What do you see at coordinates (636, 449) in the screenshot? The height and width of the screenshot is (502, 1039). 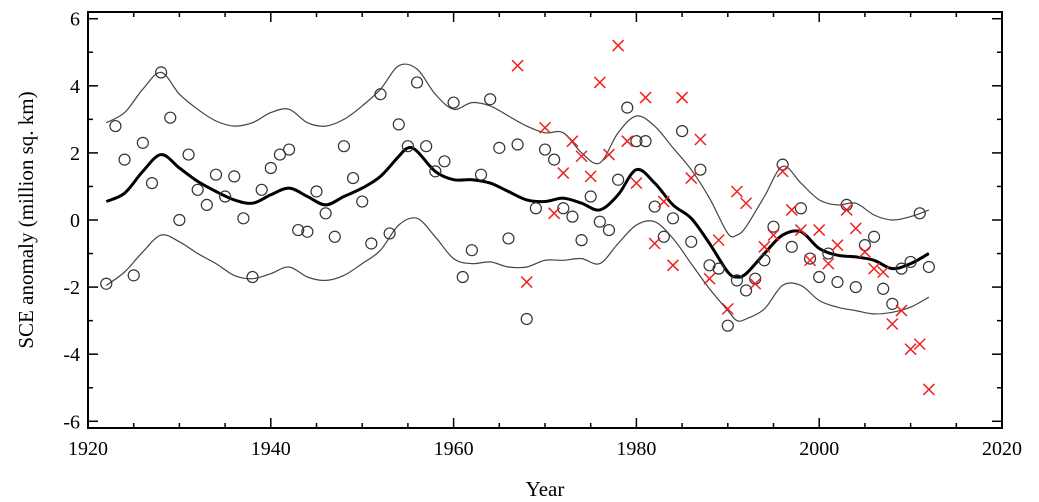 I see `x-tick-label: 1980` at bounding box center [636, 449].